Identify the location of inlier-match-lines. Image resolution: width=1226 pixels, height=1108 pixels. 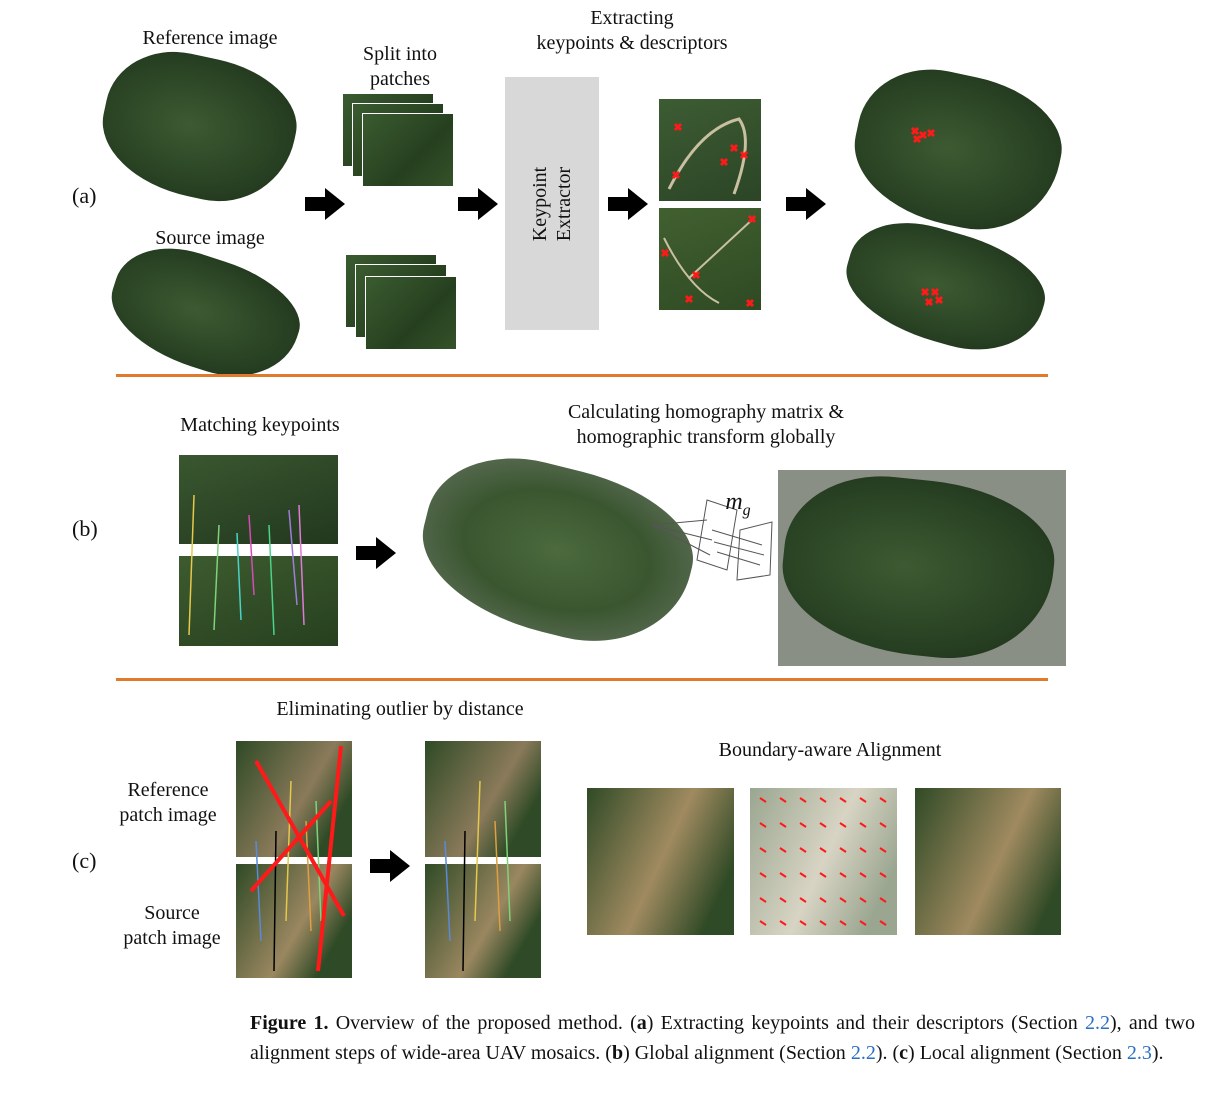
(477, 876).